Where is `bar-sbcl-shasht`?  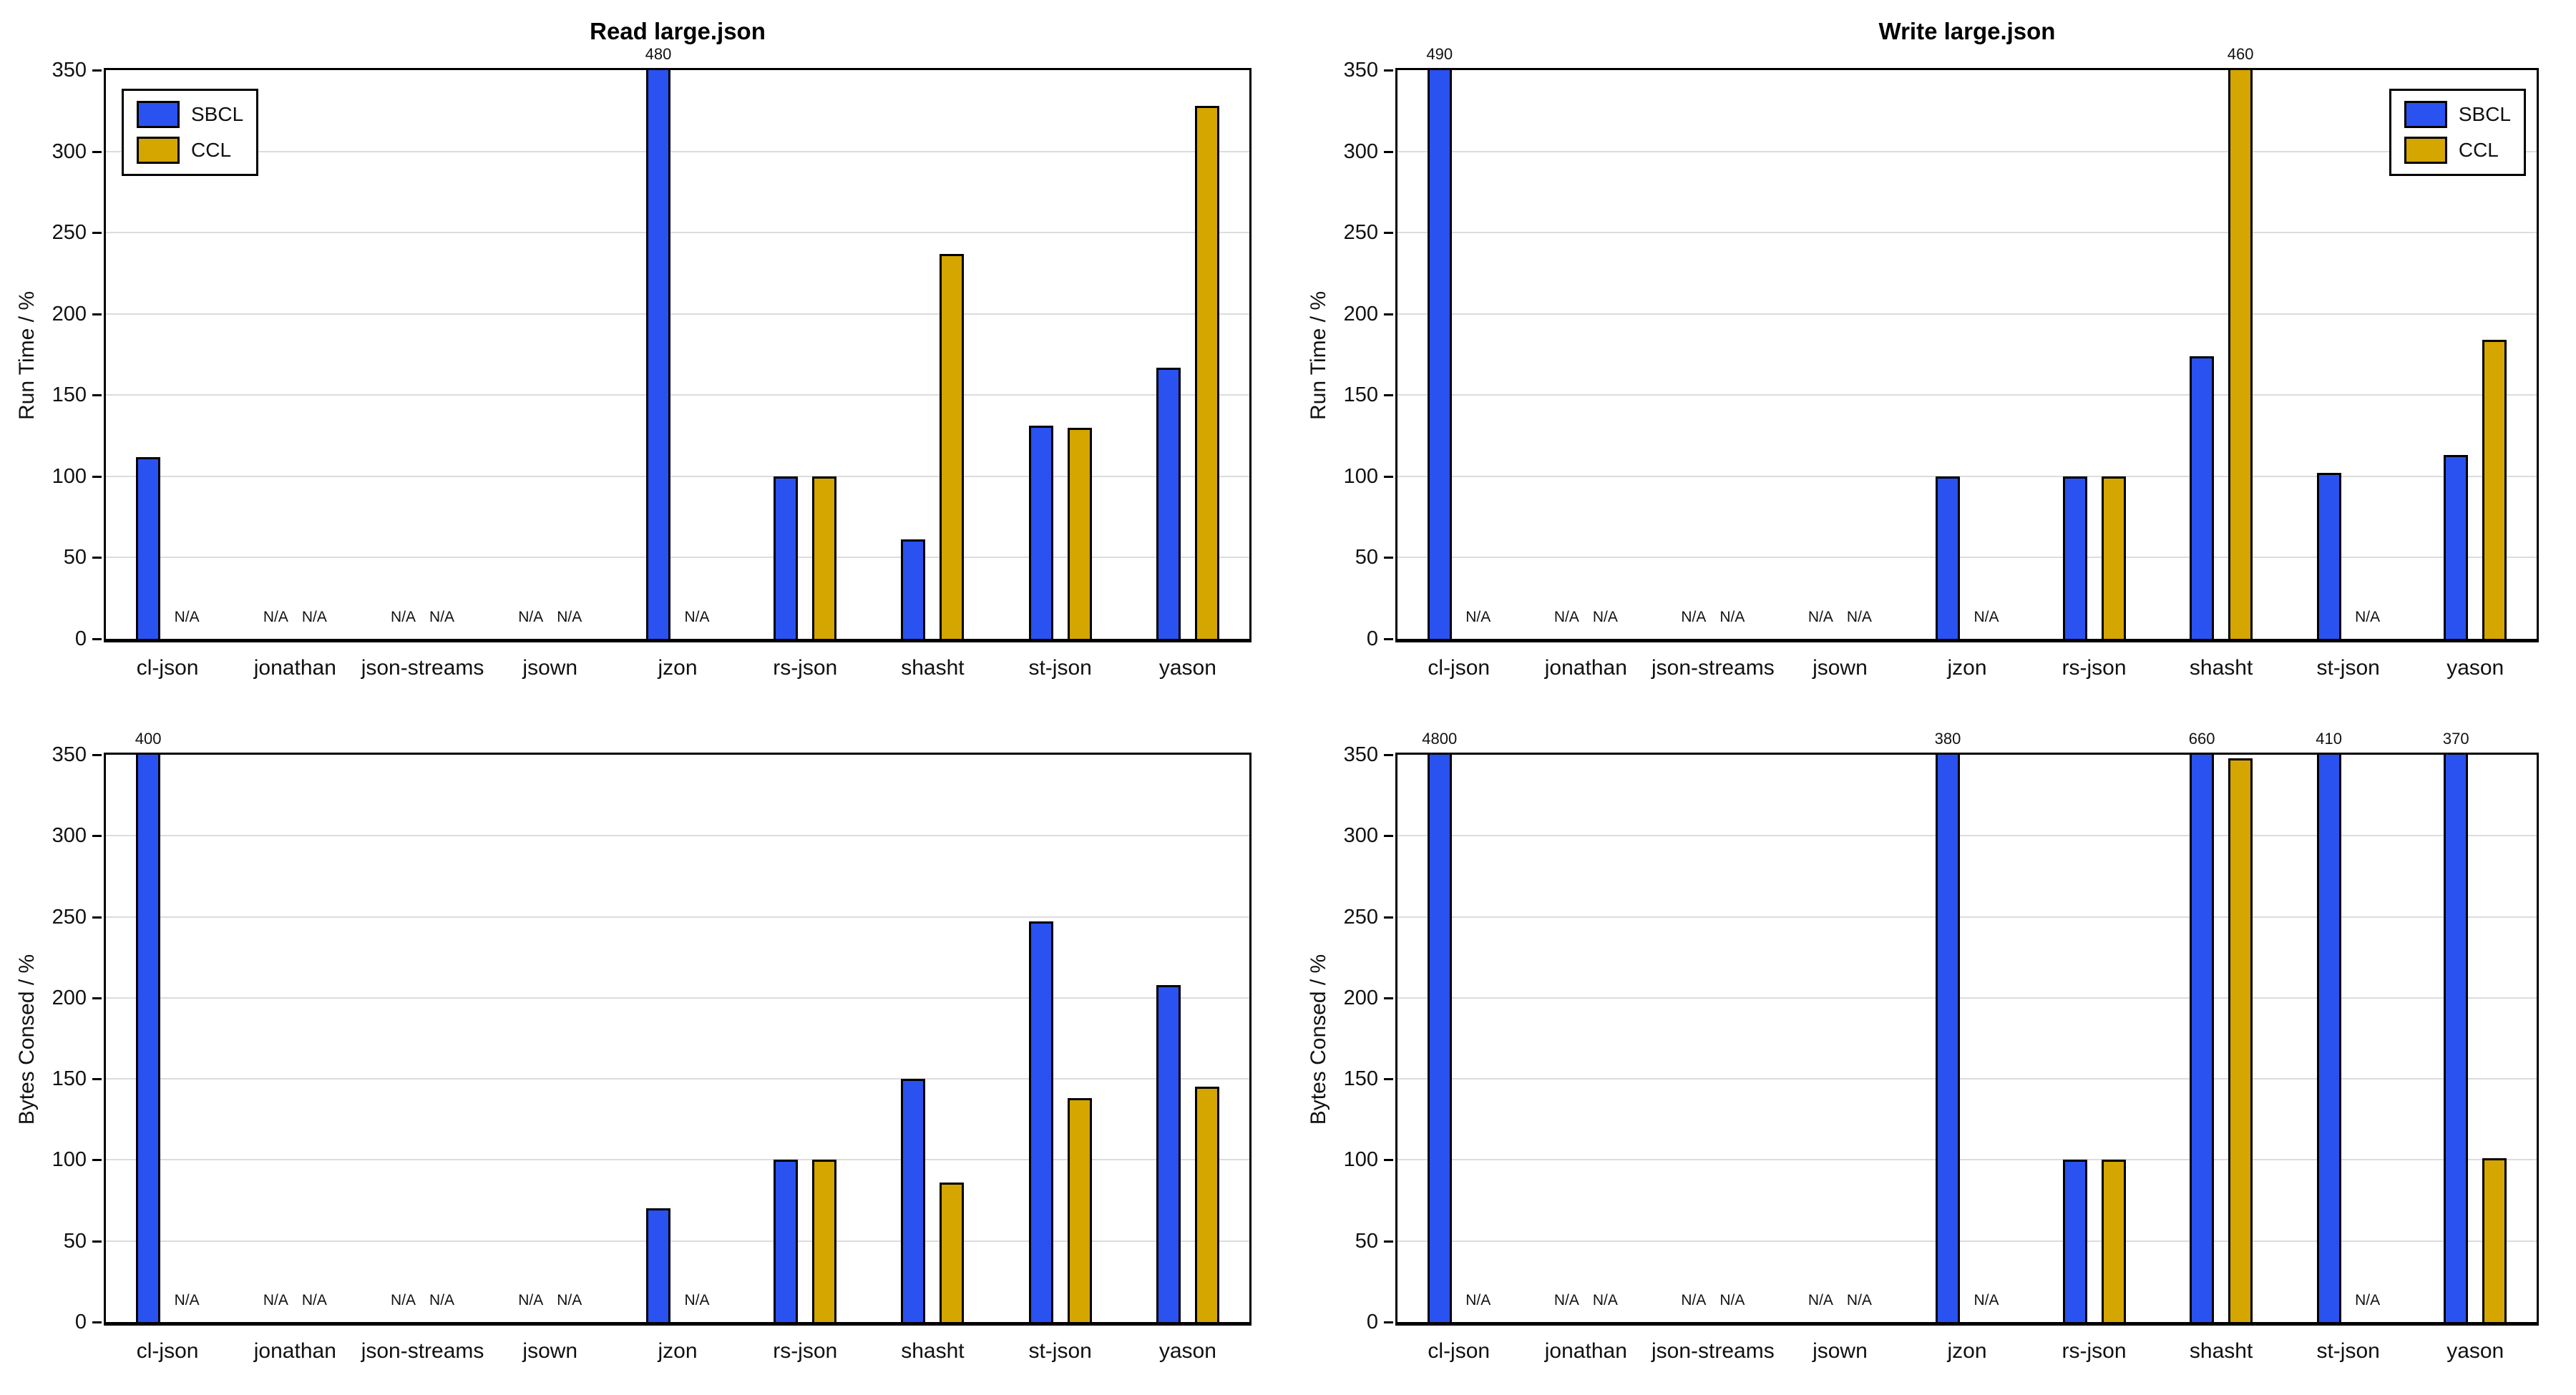 bar-sbcl-shasht is located at coordinates (2202, 498).